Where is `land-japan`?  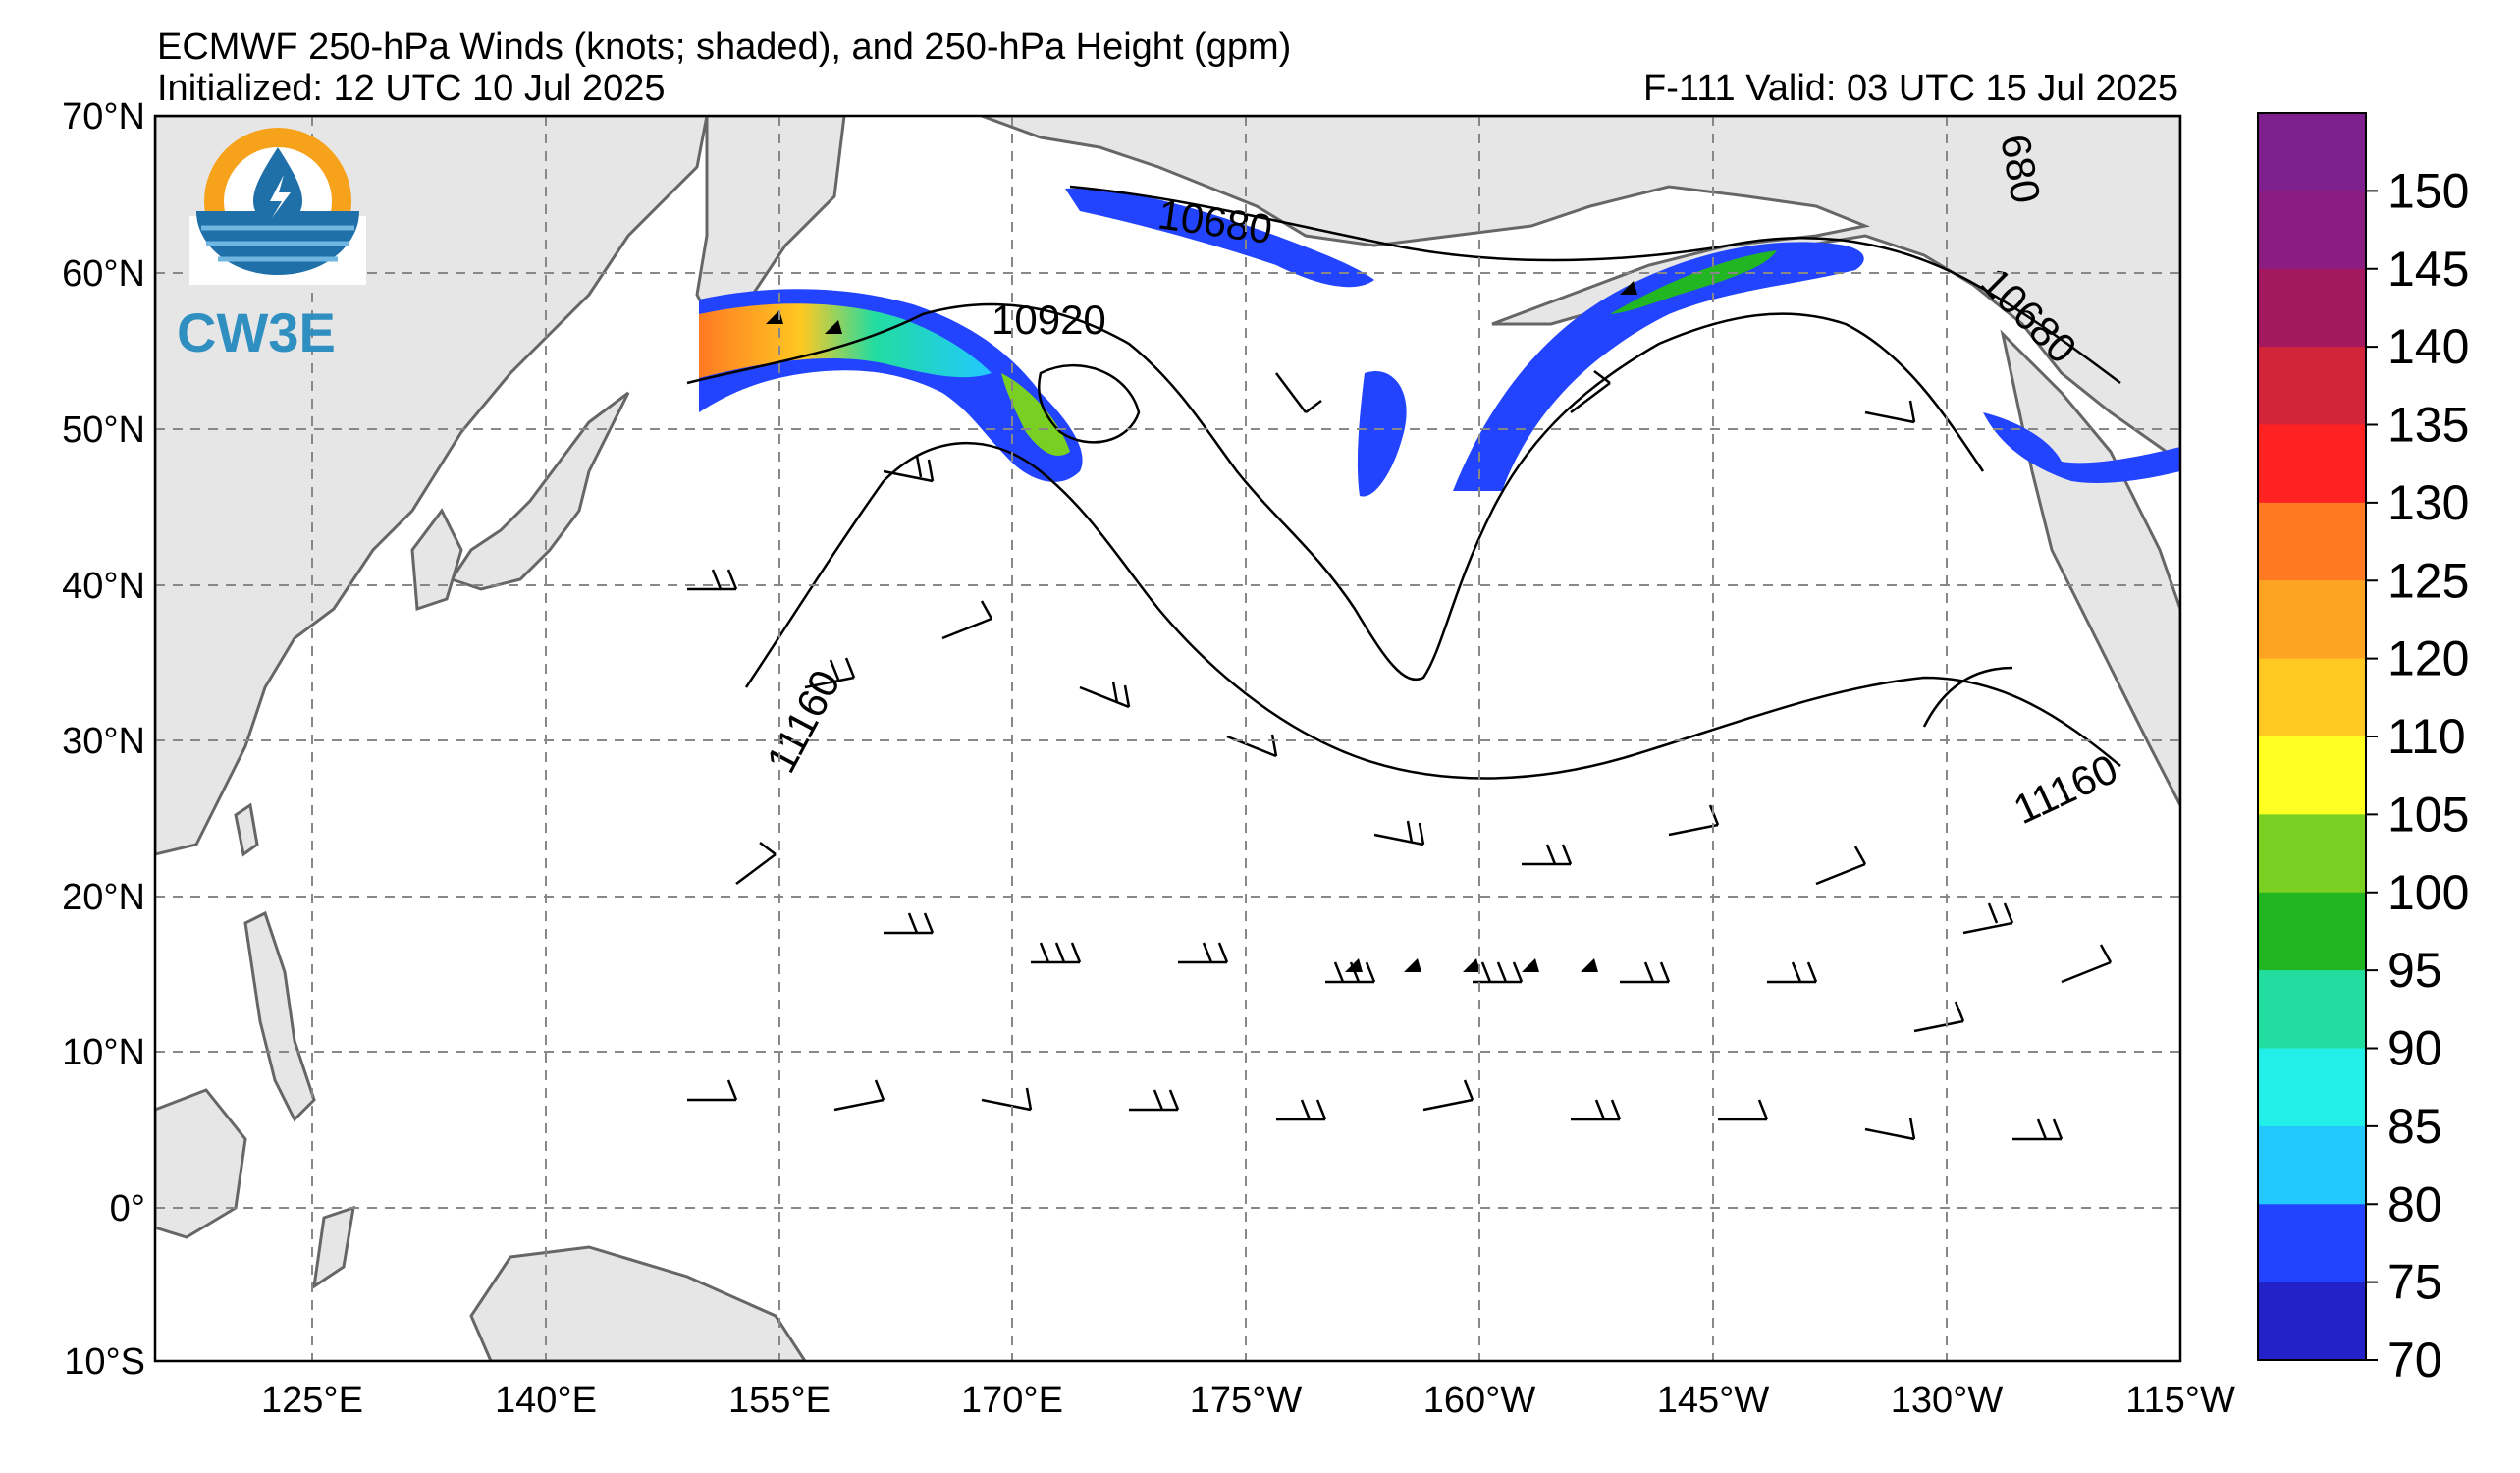
land-japan is located at coordinates (539, 491).